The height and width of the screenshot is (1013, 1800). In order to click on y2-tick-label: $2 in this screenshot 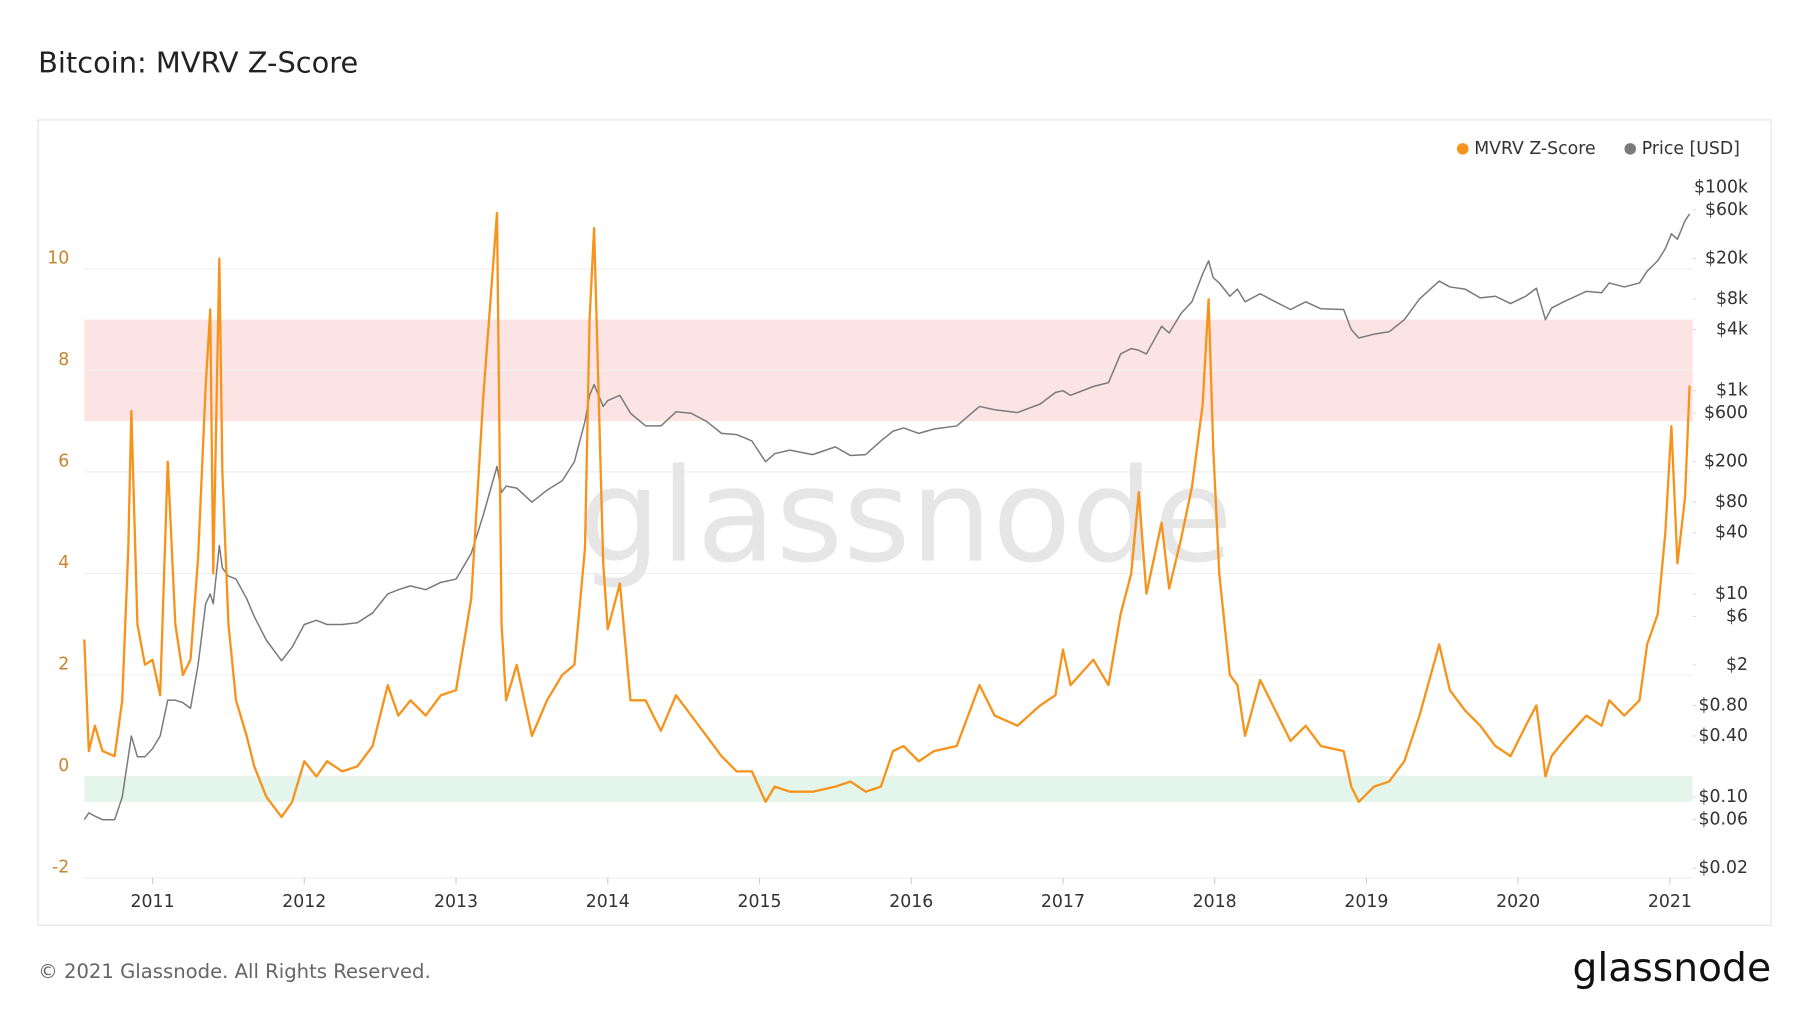, I will do `click(1737, 665)`.